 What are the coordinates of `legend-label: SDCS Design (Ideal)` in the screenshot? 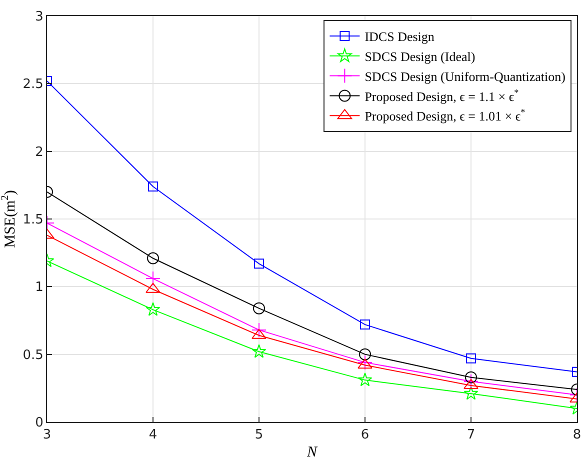 It's located at (420, 56).